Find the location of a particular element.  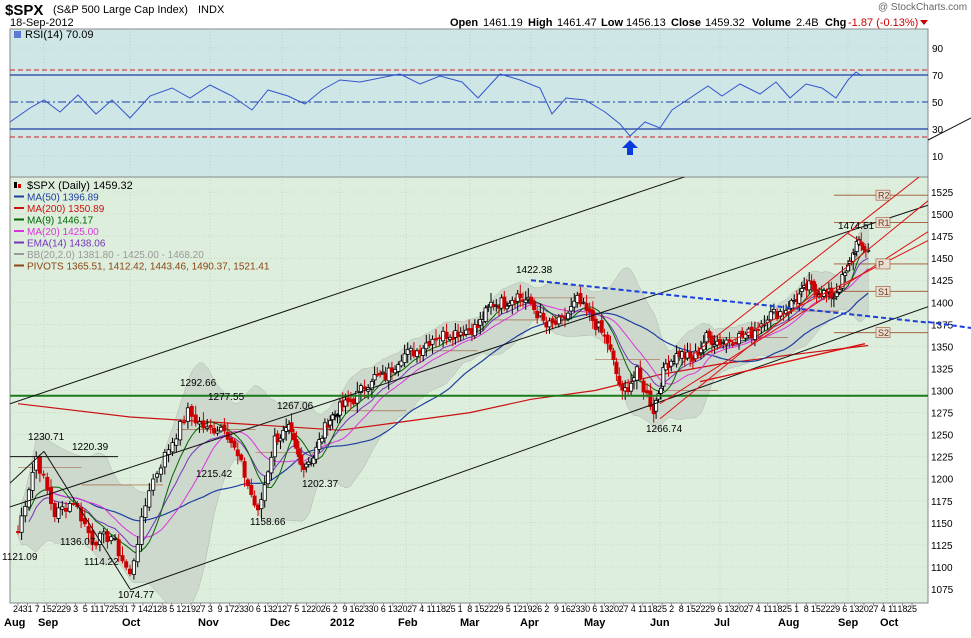

x-day-label: 13 is located at coordinates (604, 609).